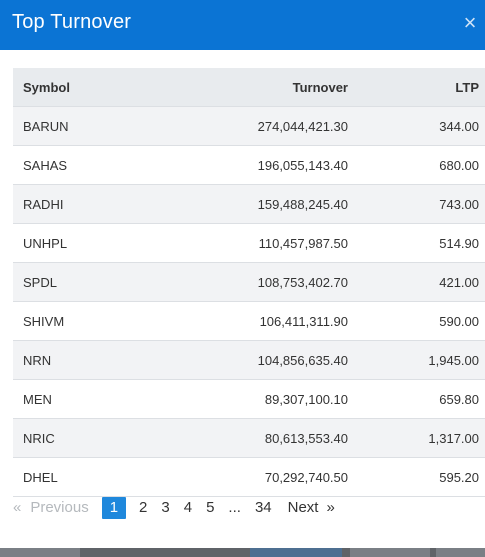  Describe the element at coordinates (210, 507) in the screenshot. I see `page-button-5: 5` at that location.